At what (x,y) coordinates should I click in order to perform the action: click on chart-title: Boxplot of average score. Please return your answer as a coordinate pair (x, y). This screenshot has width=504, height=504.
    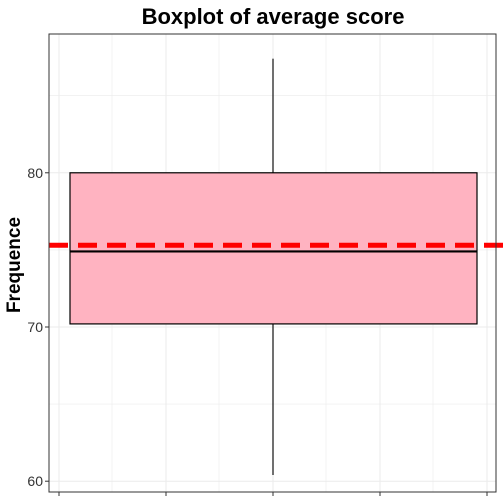
    Looking at the image, I should click on (273, 16).